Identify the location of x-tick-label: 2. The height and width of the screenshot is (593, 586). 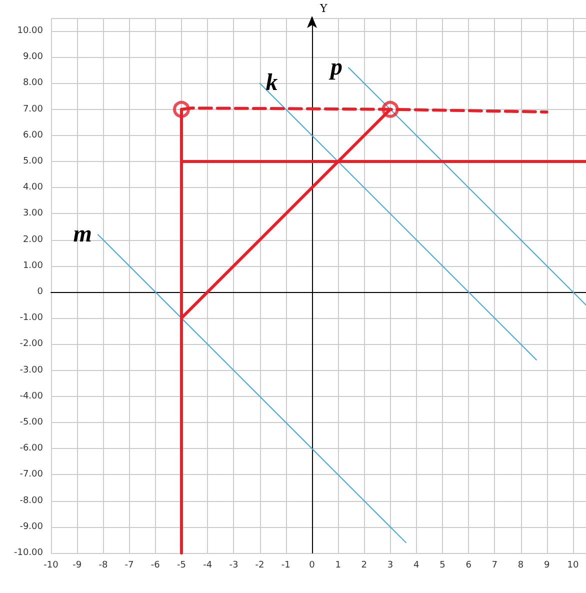
(364, 565).